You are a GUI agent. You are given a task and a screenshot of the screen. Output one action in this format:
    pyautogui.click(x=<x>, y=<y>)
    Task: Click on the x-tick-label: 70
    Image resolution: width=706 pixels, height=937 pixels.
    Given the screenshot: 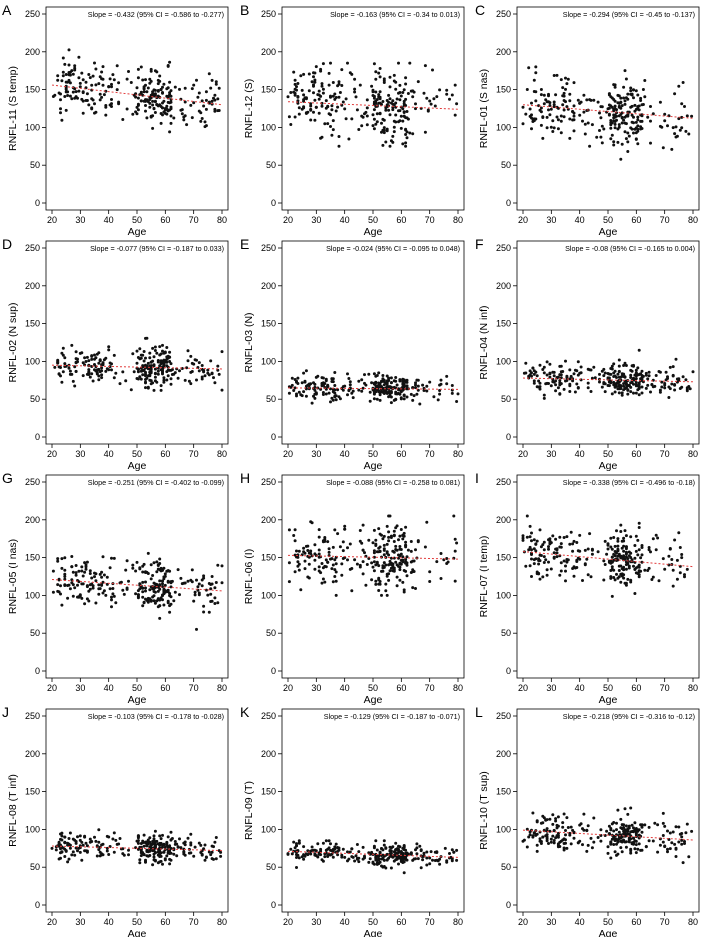 What is the action you would take?
    pyautogui.click(x=430, y=220)
    